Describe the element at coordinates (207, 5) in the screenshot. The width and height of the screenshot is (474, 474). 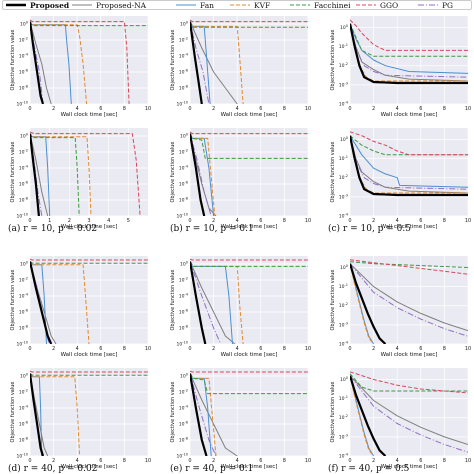
I see `legend-label: Fan` at that location.